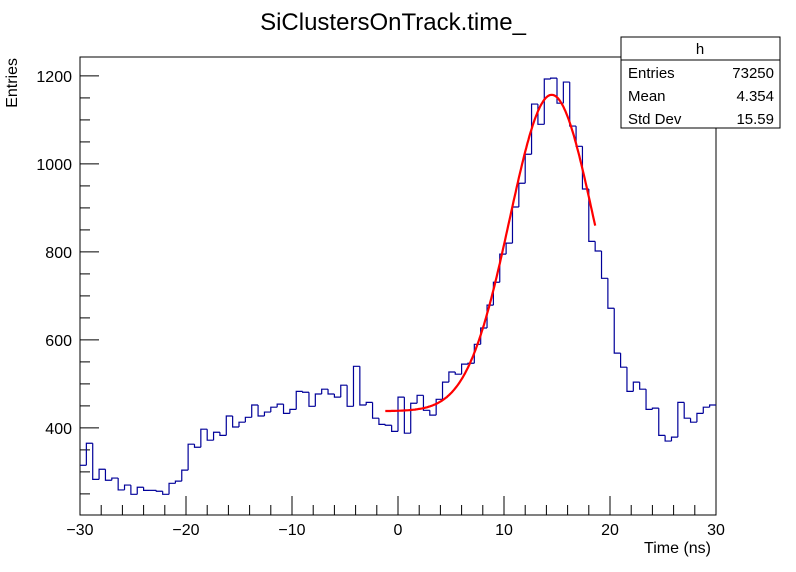  What do you see at coordinates (753, 73) in the screenshot?
I see `stats-entries-value: 73250` at bounding box center [753, 73].